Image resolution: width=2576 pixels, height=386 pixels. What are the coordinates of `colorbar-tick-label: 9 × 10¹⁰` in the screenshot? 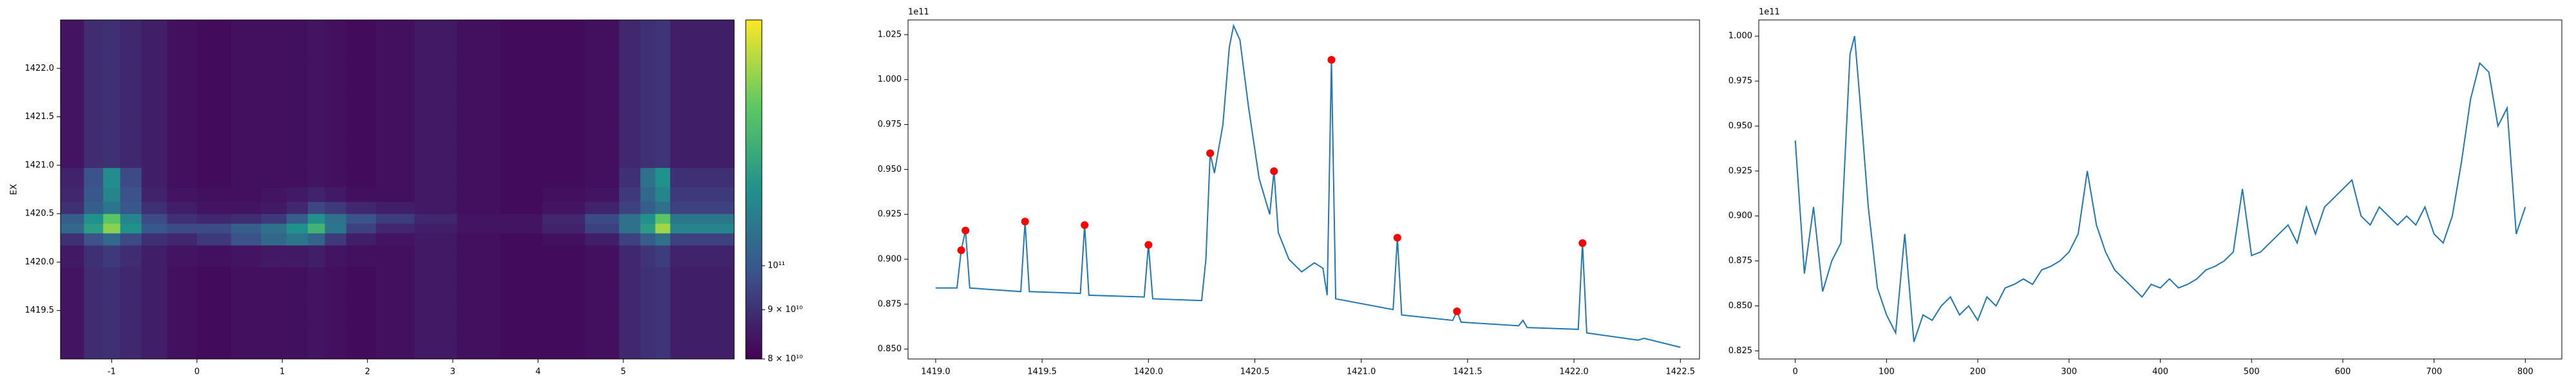 It's located at (785, 310).